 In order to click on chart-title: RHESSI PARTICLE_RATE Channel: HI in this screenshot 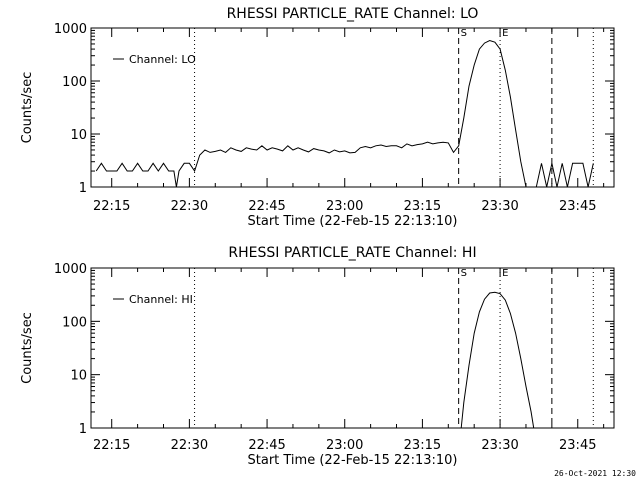, I will do `click(352, 253)`.